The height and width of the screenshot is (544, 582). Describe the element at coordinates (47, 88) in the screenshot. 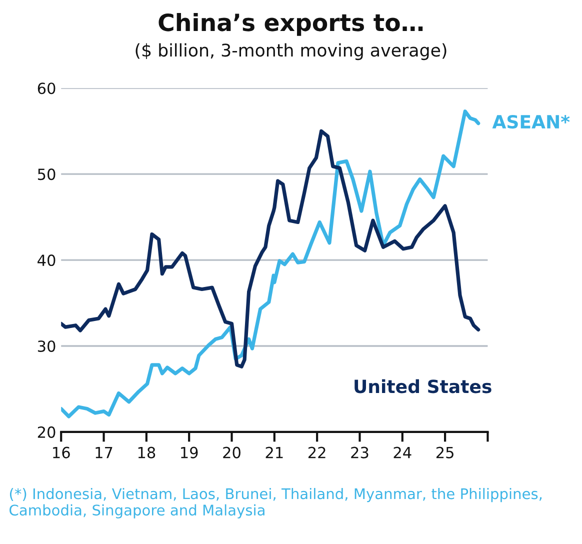

I see `y-tick-label: 60` at that location.